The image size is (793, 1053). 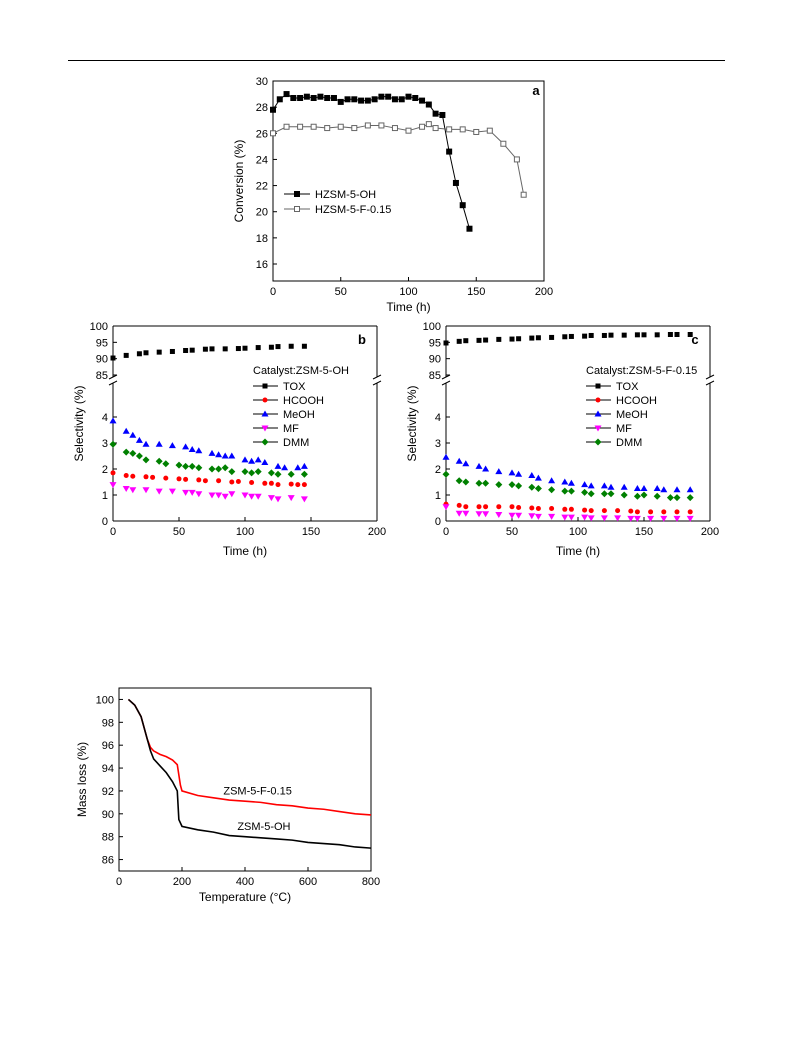 What do you see at coordinates (105, 700) in the screenshot?
I see `y-tick-label-d: 100` at bounding box center [105, 700].